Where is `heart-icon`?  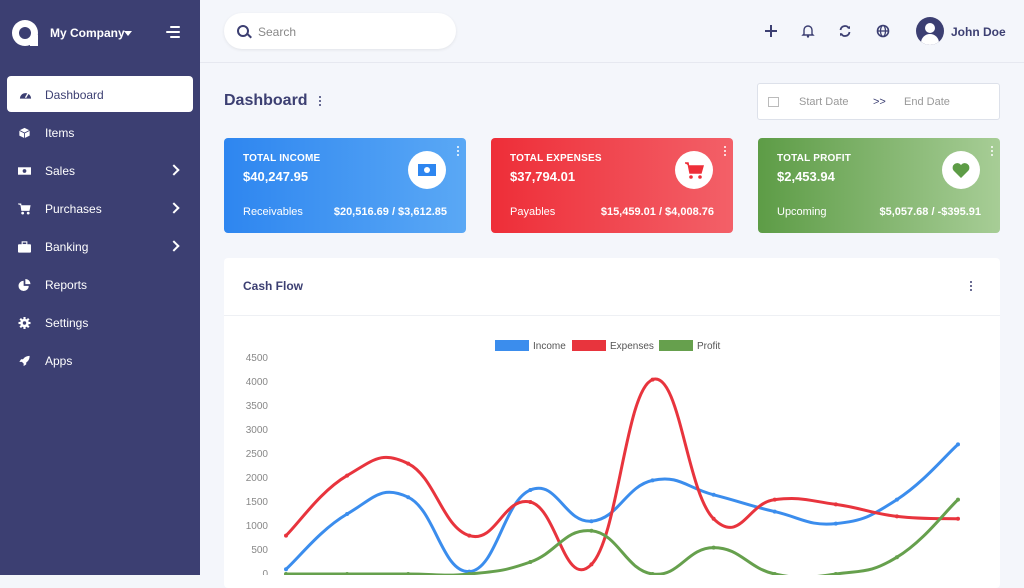
heart-icon is located at coordinates (961, 170).